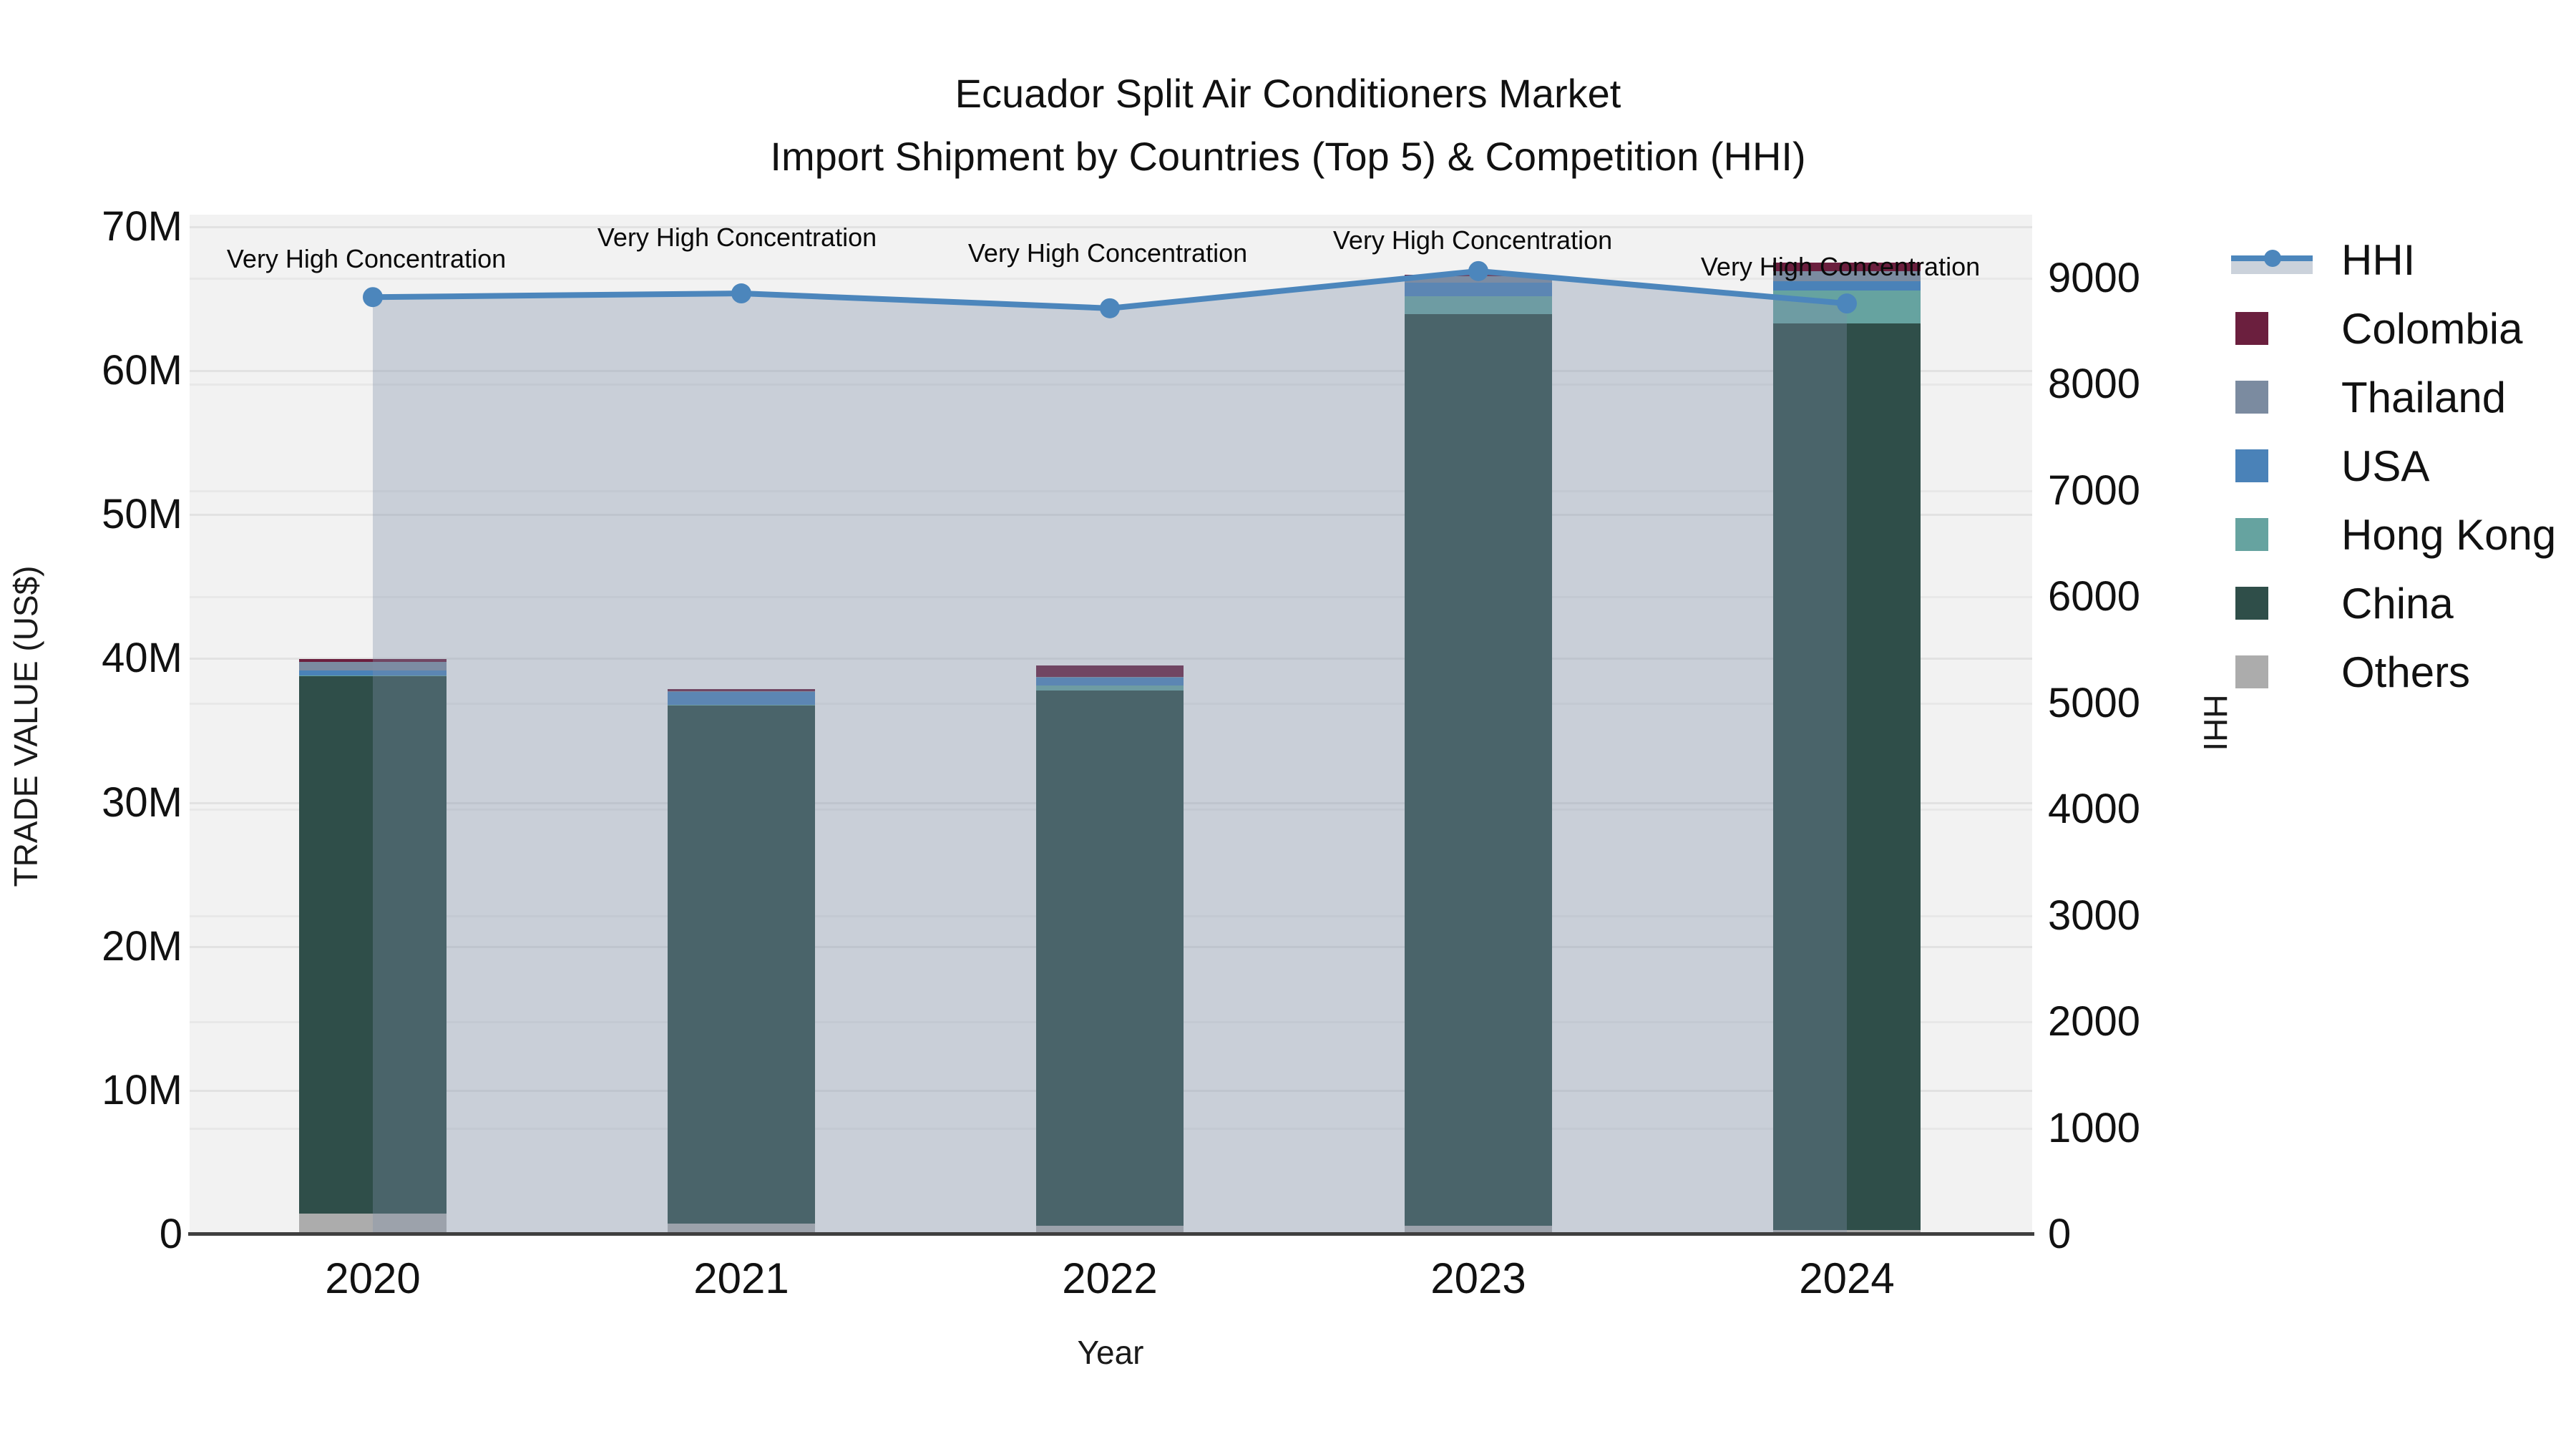 The width and height of the screenshot is (2576, 1449). What do you see at coordinates (1847, 776) in the screenshot?
I see `bar-segment-china-2024` at bounding box center [1847, 776].